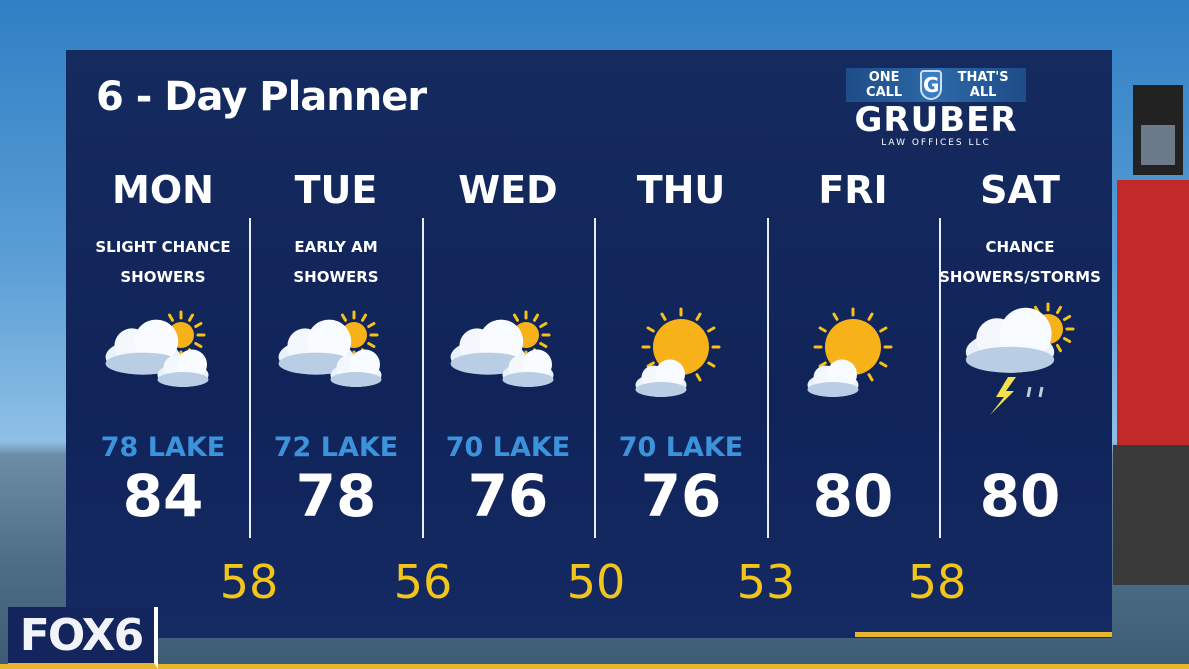 Image resolution: width=1189 pixels, height=669 pixels. Describe the element at coordinates (163, 190) in the screenshot. I see `day-name: MON` at that location.